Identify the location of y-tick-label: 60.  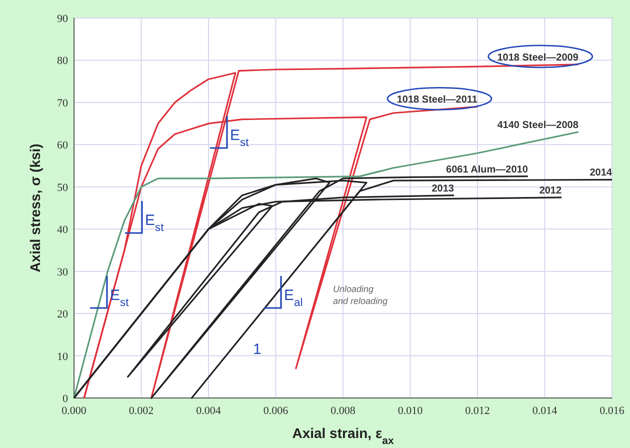
(62, 146).